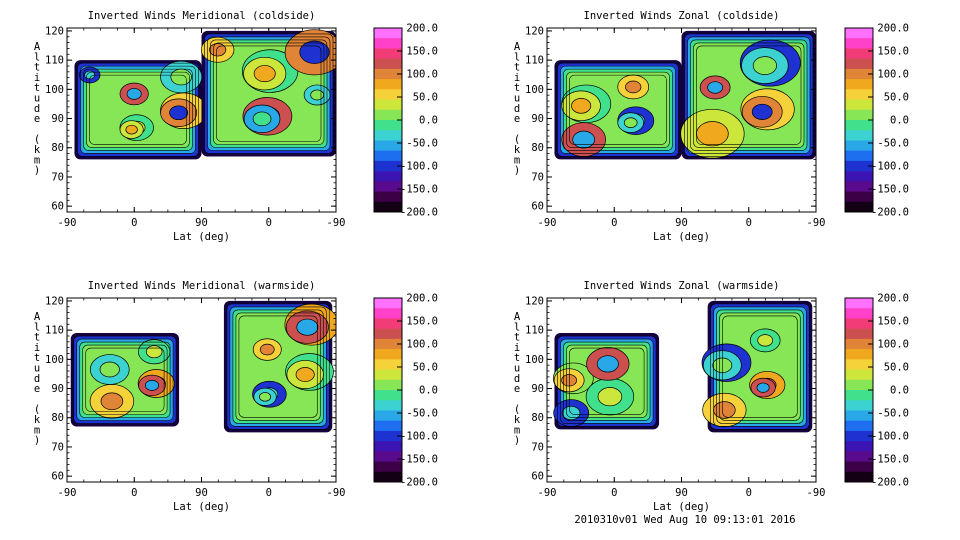  I want to click on y-tick-label: 120, so click(534, 31).